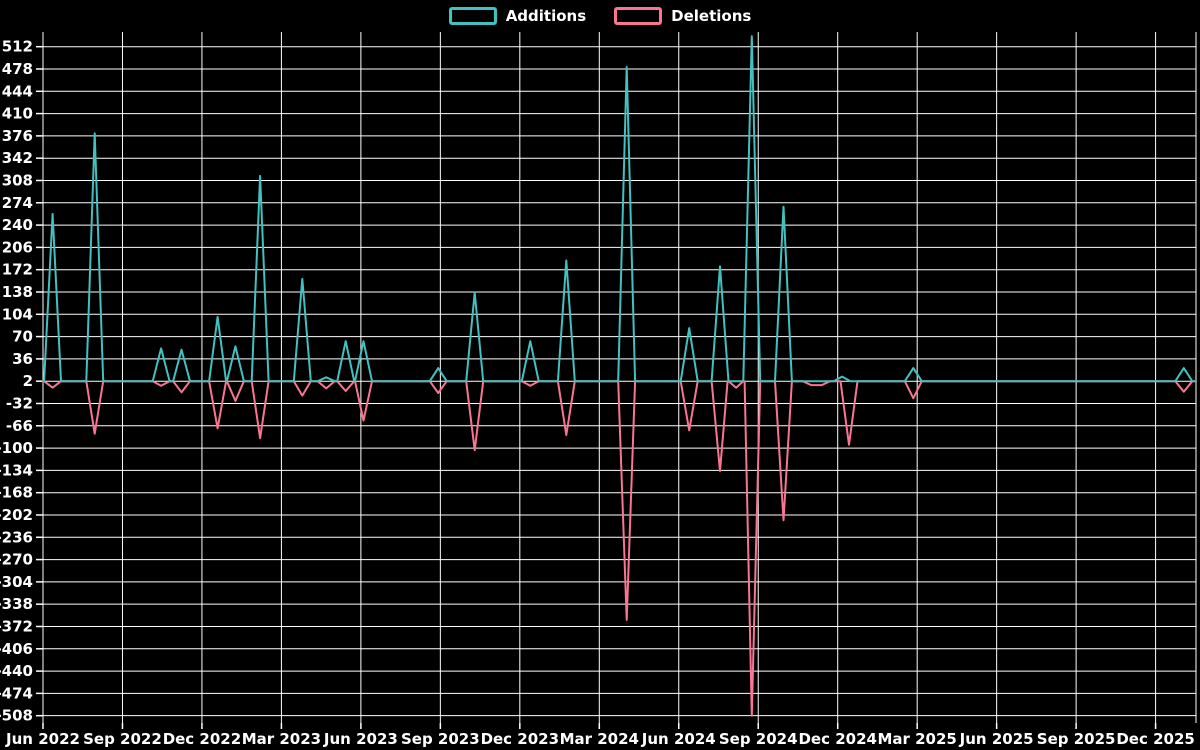  Describe the element at coordinates (17, 136) in the screenshot. I see `y-tick-label: 376` at that location.